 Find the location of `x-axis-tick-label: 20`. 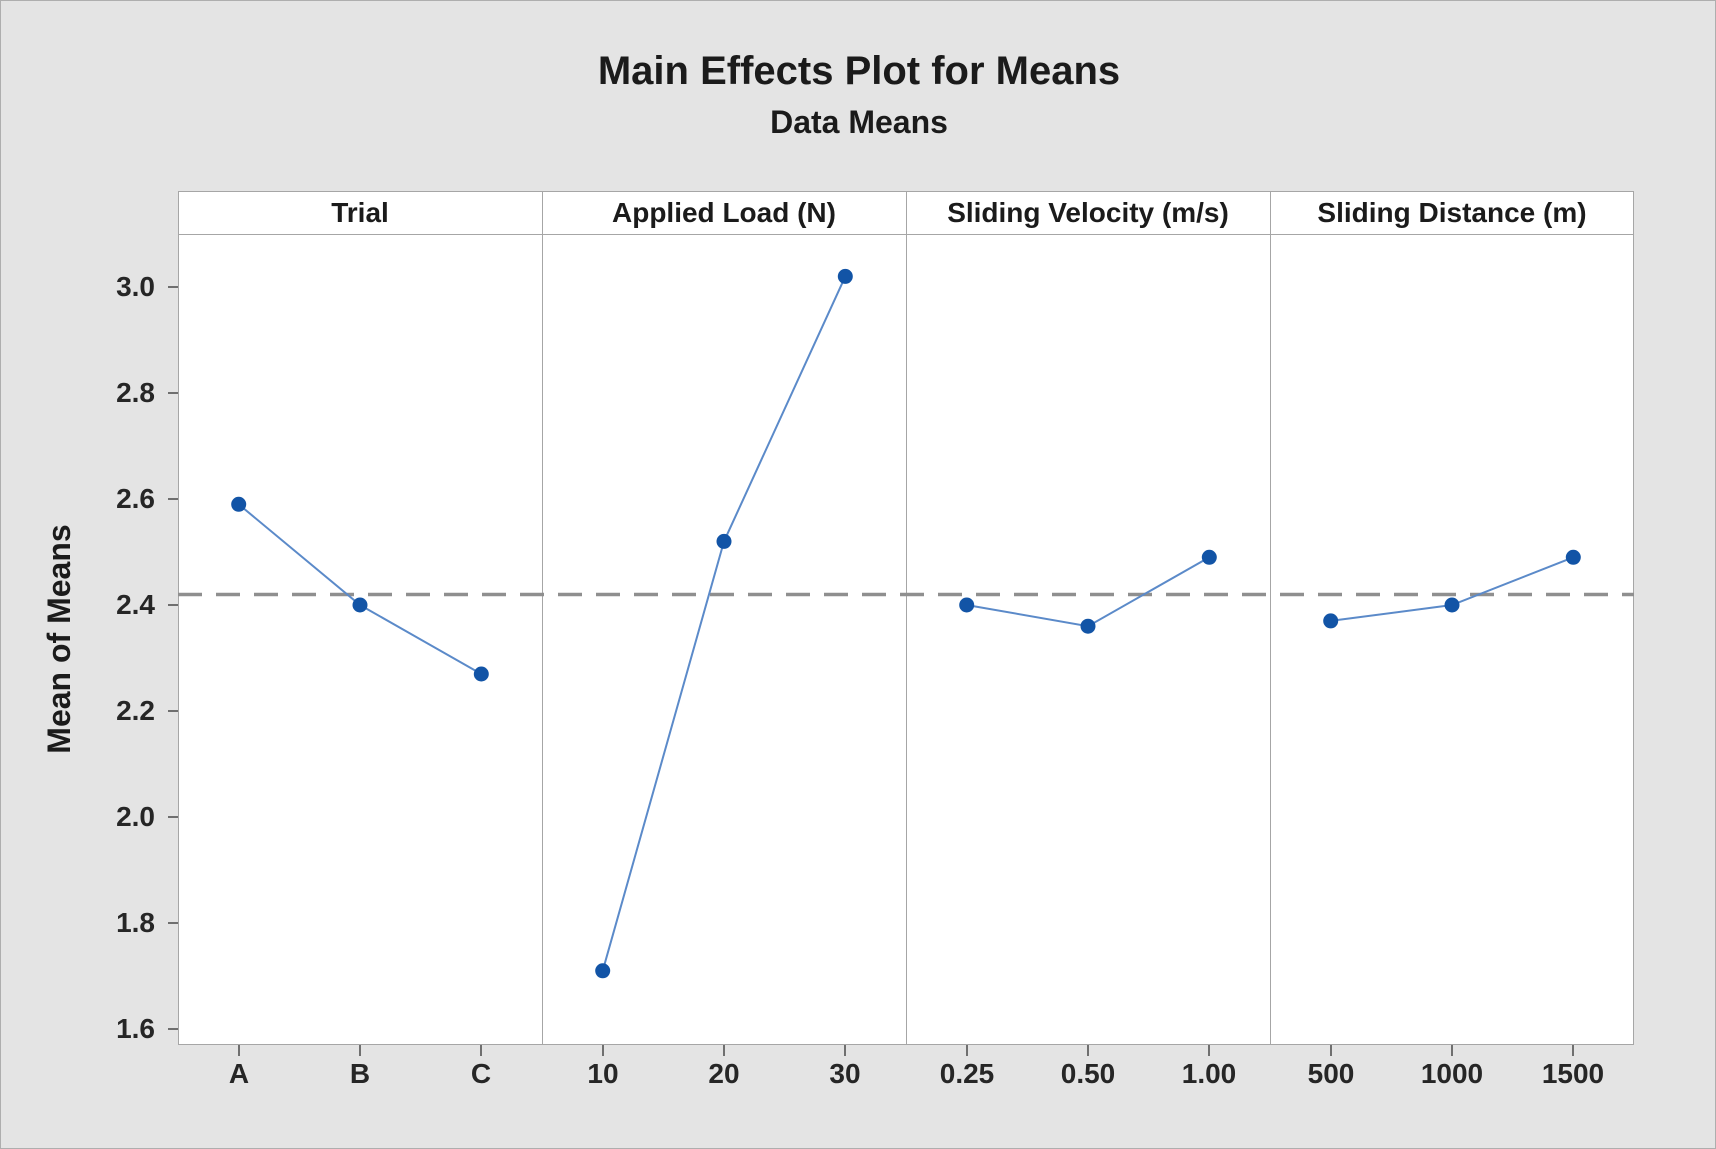

x-axis-tick-label: 20 is located at coordinates (724, 1073).